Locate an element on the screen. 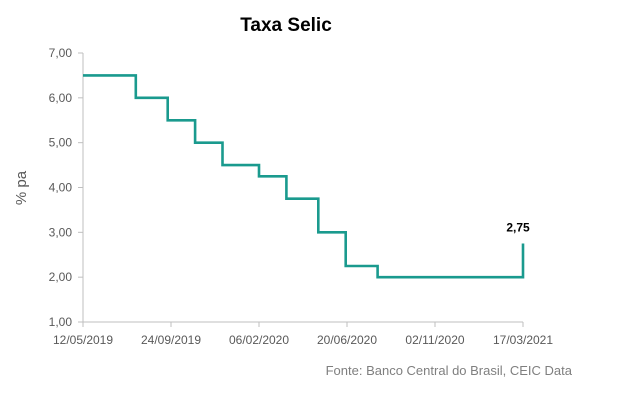  y-tick-label: 6,00 is located at coordinates (61, 98).